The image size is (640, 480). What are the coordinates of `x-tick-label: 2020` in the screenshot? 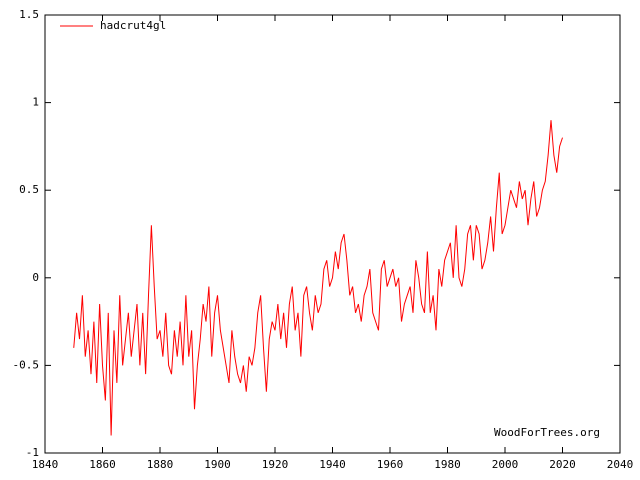 It's located at (562, 464).